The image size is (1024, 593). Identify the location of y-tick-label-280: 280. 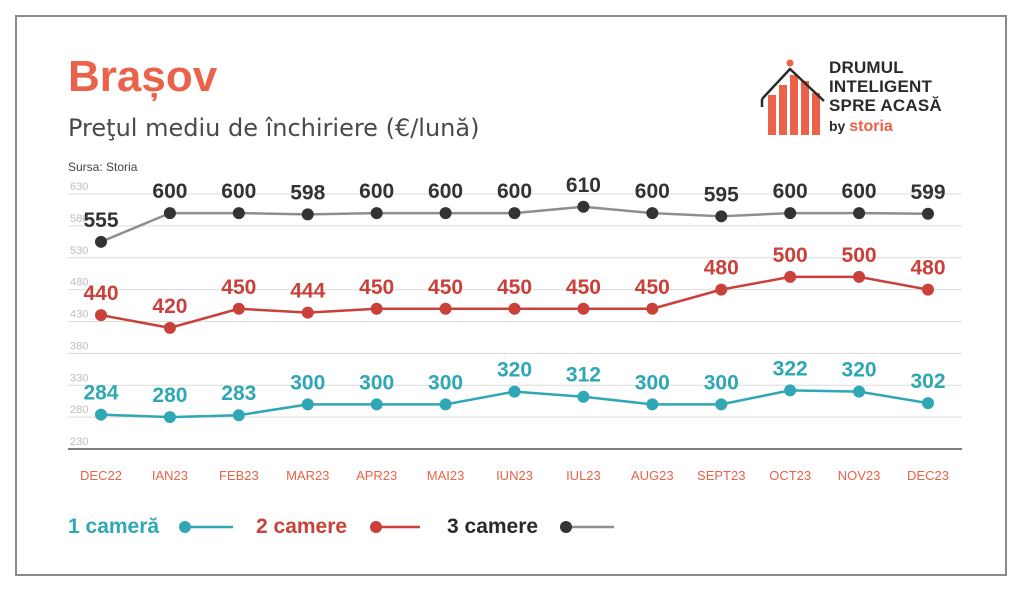
(79, 410).